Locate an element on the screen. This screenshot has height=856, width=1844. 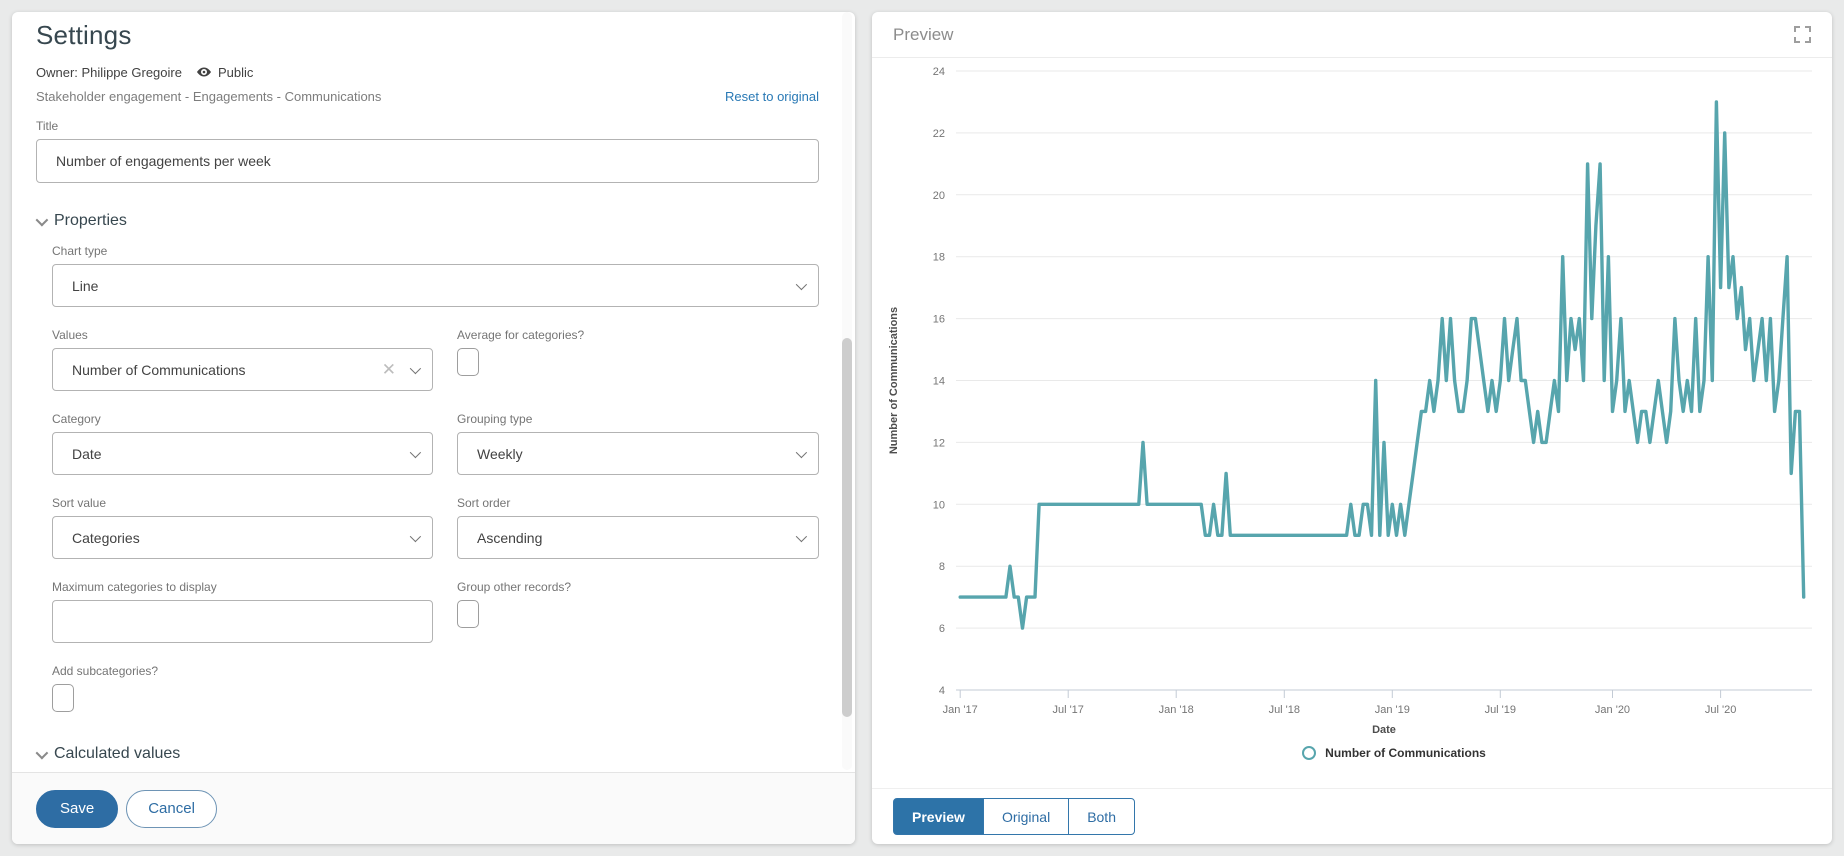
svg-text: Jan '18 is located at coordinates (1176, 710).